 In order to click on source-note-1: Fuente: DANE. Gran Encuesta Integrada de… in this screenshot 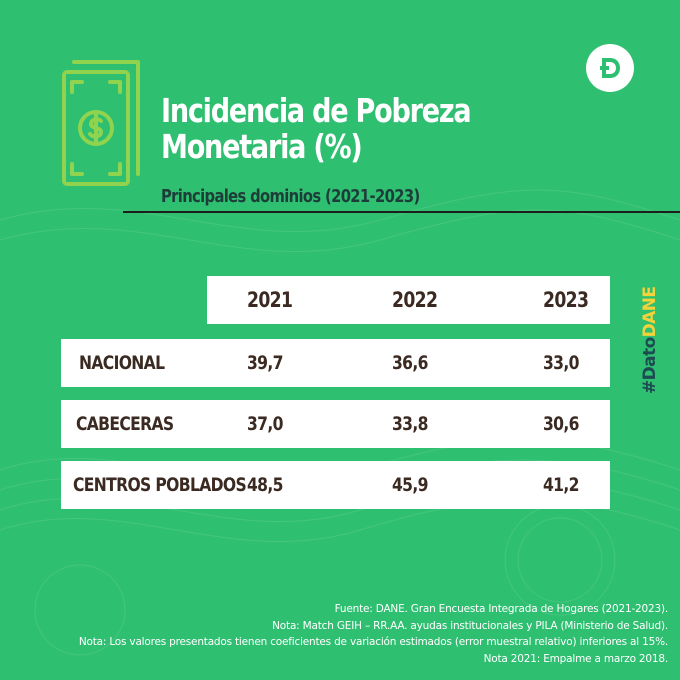, I will do `click(501, 609)`.